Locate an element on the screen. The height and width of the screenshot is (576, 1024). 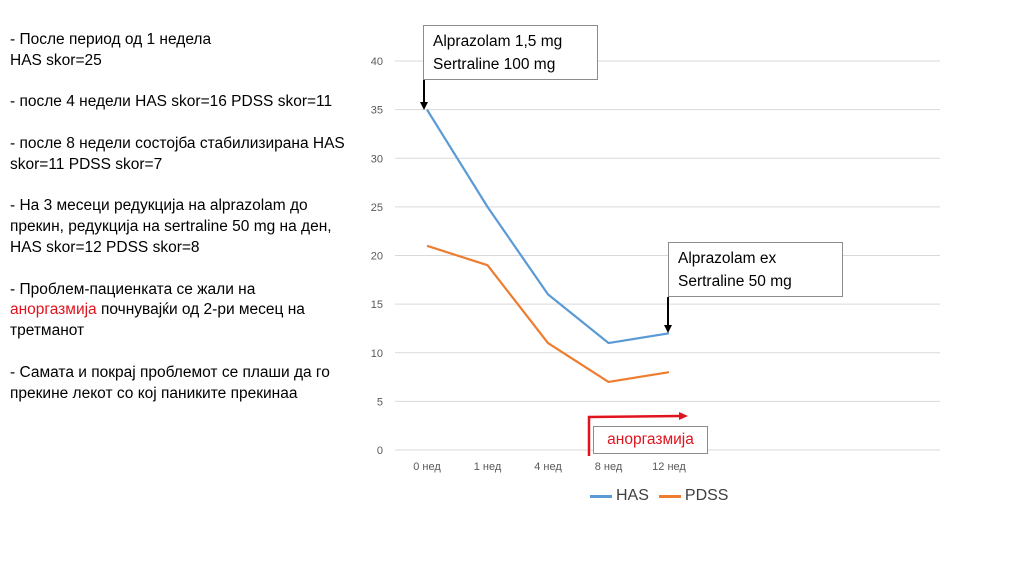
y-tick-label: 25 is located at coordinates (377, 208).